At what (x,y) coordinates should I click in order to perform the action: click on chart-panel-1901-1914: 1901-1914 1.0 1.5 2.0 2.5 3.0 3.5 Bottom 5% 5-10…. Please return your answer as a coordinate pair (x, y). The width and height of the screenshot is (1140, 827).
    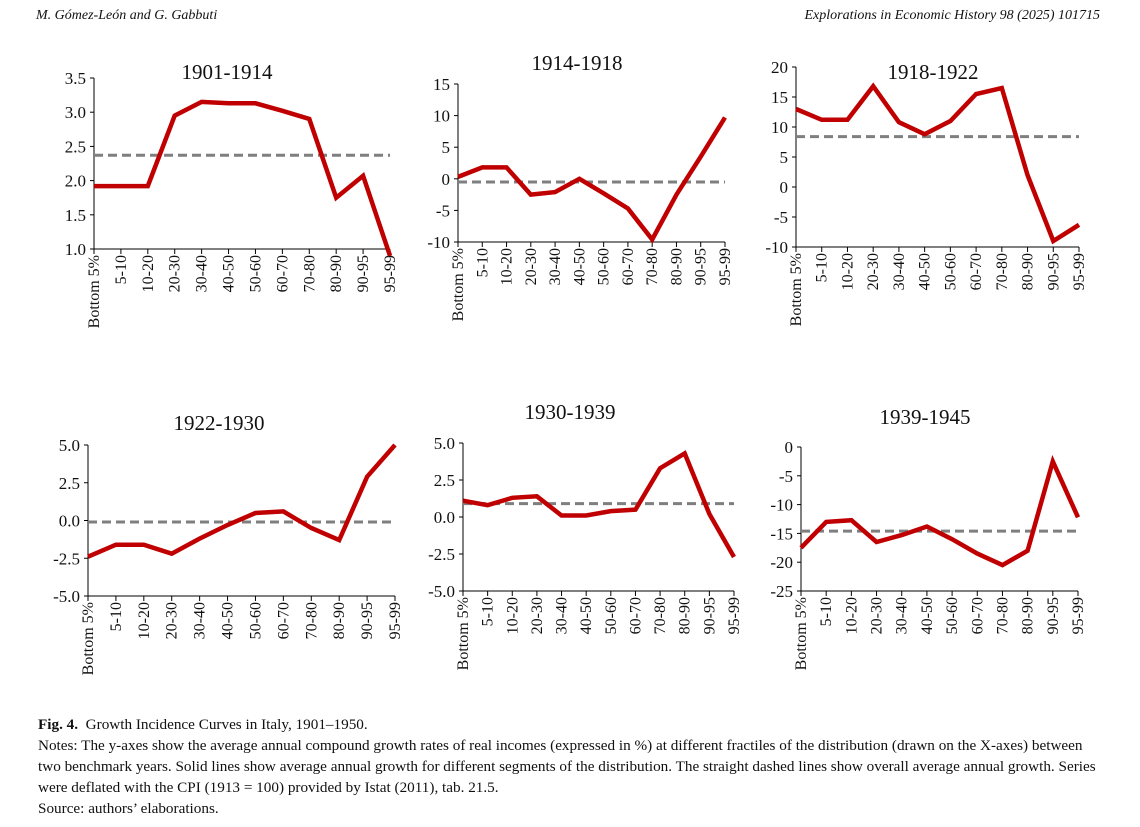
    Looking at the image, I should click on (232, 194).